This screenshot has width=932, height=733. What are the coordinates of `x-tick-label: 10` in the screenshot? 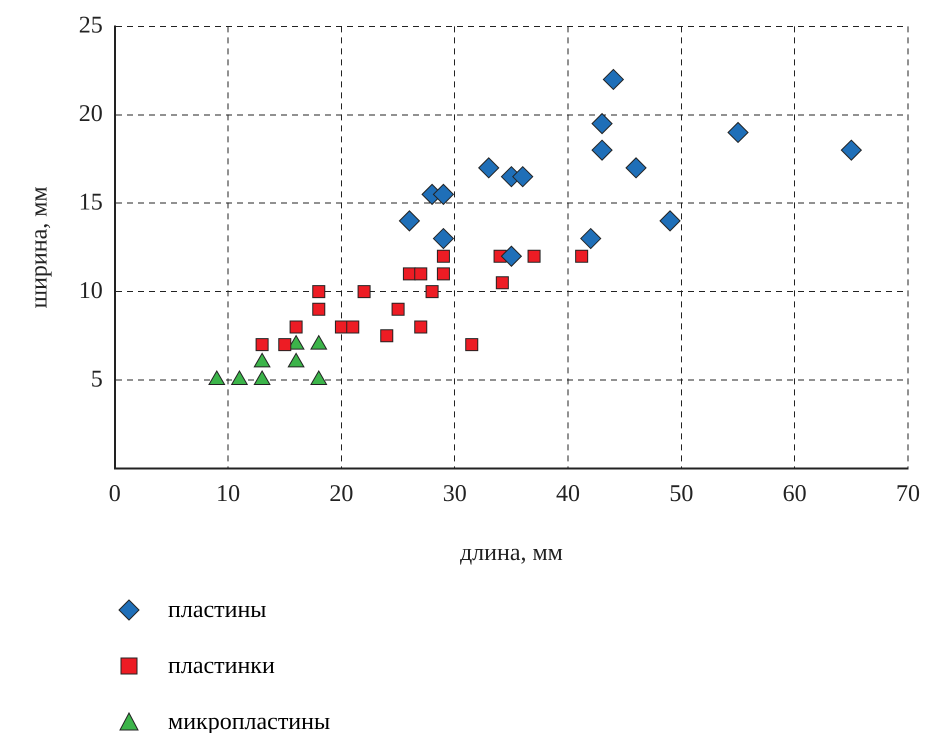 It's located at (228, 494).